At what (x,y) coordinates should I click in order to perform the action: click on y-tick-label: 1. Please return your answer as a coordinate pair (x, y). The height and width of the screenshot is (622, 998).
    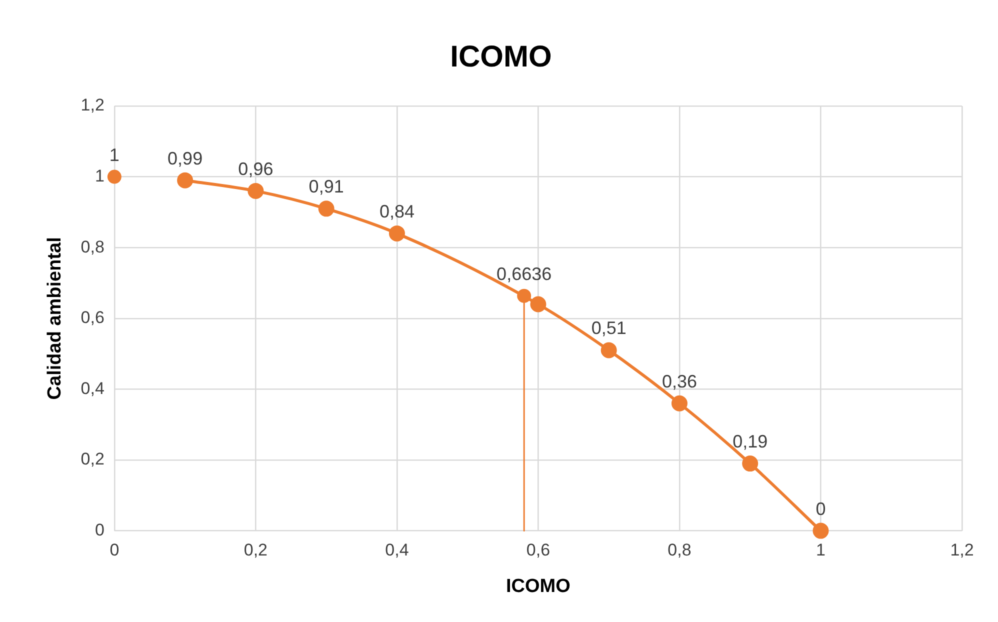
    Looking at the image, I should click on (99, 176).